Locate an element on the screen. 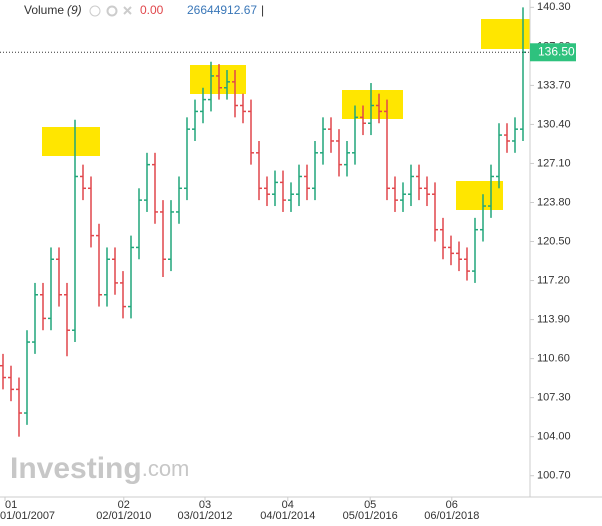  eye-icon is located at coordinates (95, 11).